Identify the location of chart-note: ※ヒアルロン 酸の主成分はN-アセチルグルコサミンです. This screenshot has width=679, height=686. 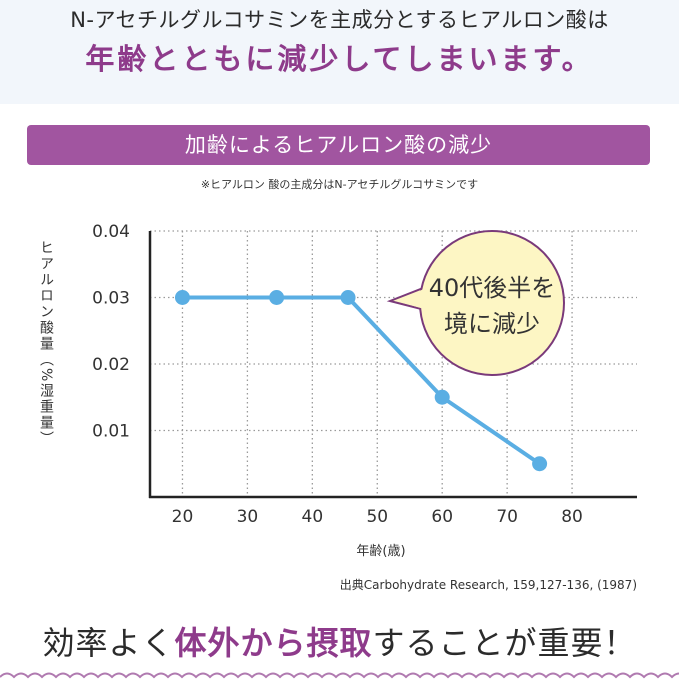
(339, 184).